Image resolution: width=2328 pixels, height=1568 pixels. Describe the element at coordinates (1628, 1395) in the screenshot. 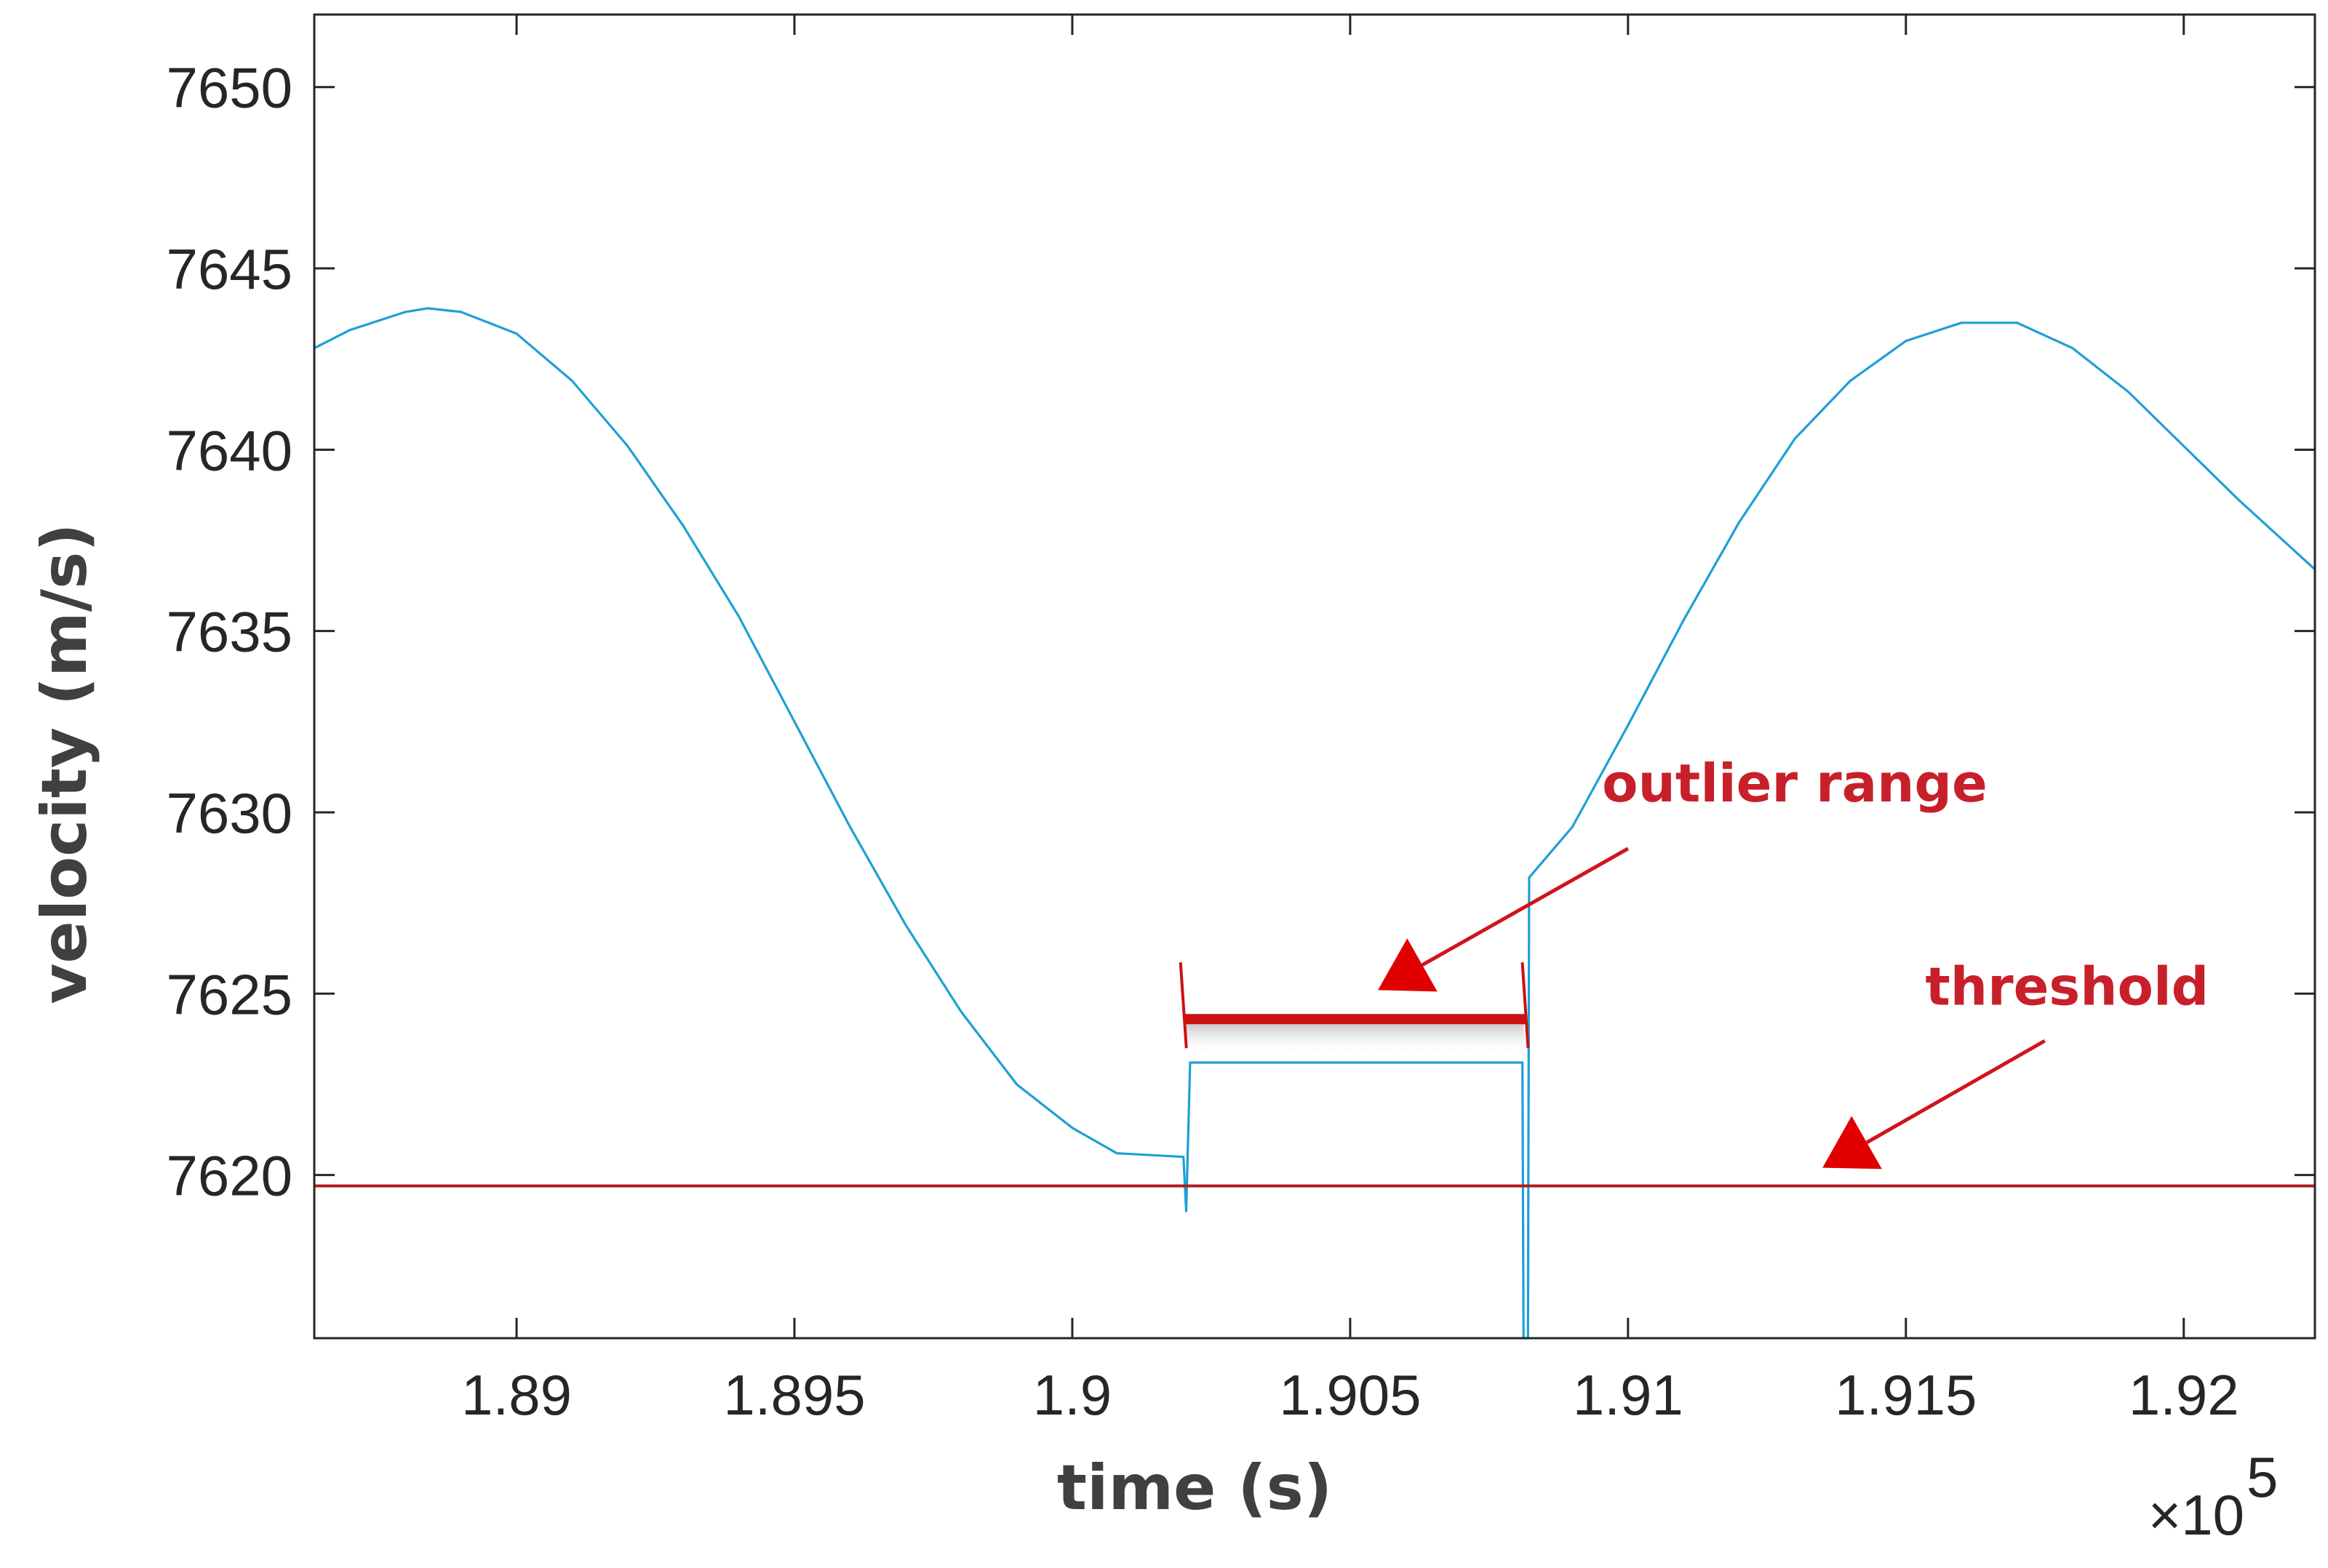

I see `x-tick-label: 1.91` at that location.